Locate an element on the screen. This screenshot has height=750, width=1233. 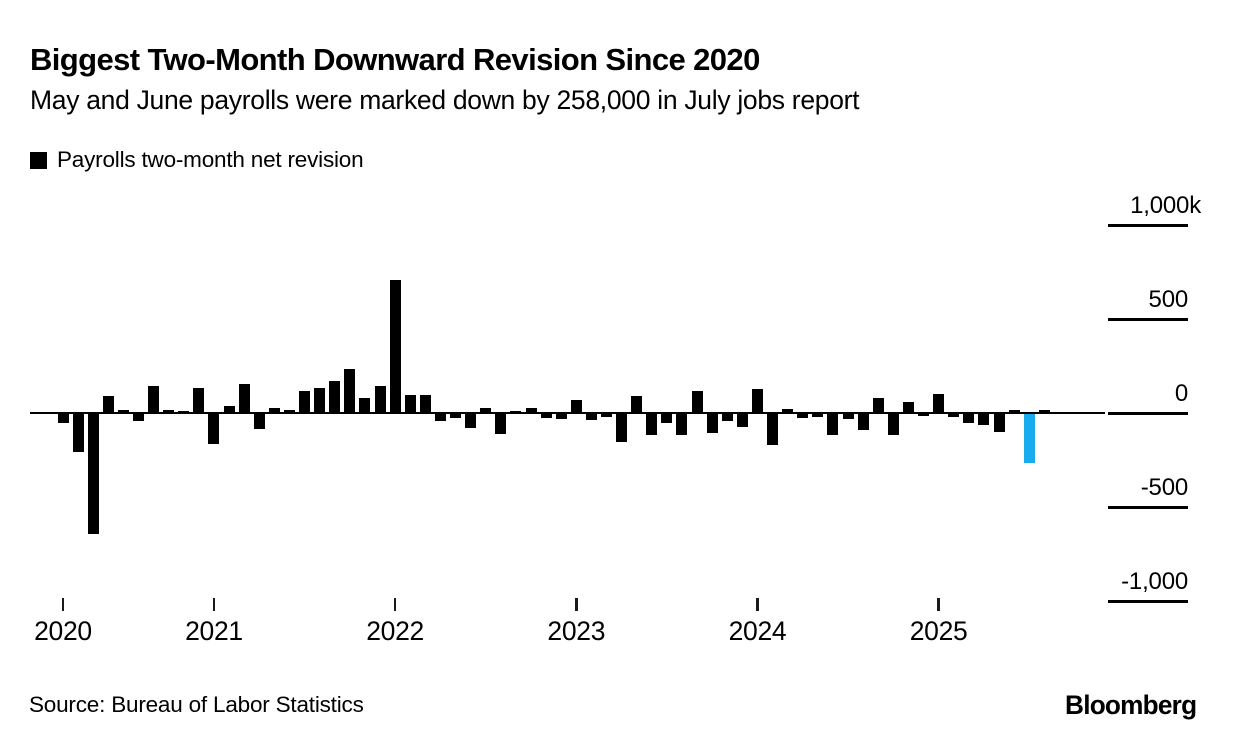
legend: Payrolls two-month net revision is located at coordinates (197, 159).